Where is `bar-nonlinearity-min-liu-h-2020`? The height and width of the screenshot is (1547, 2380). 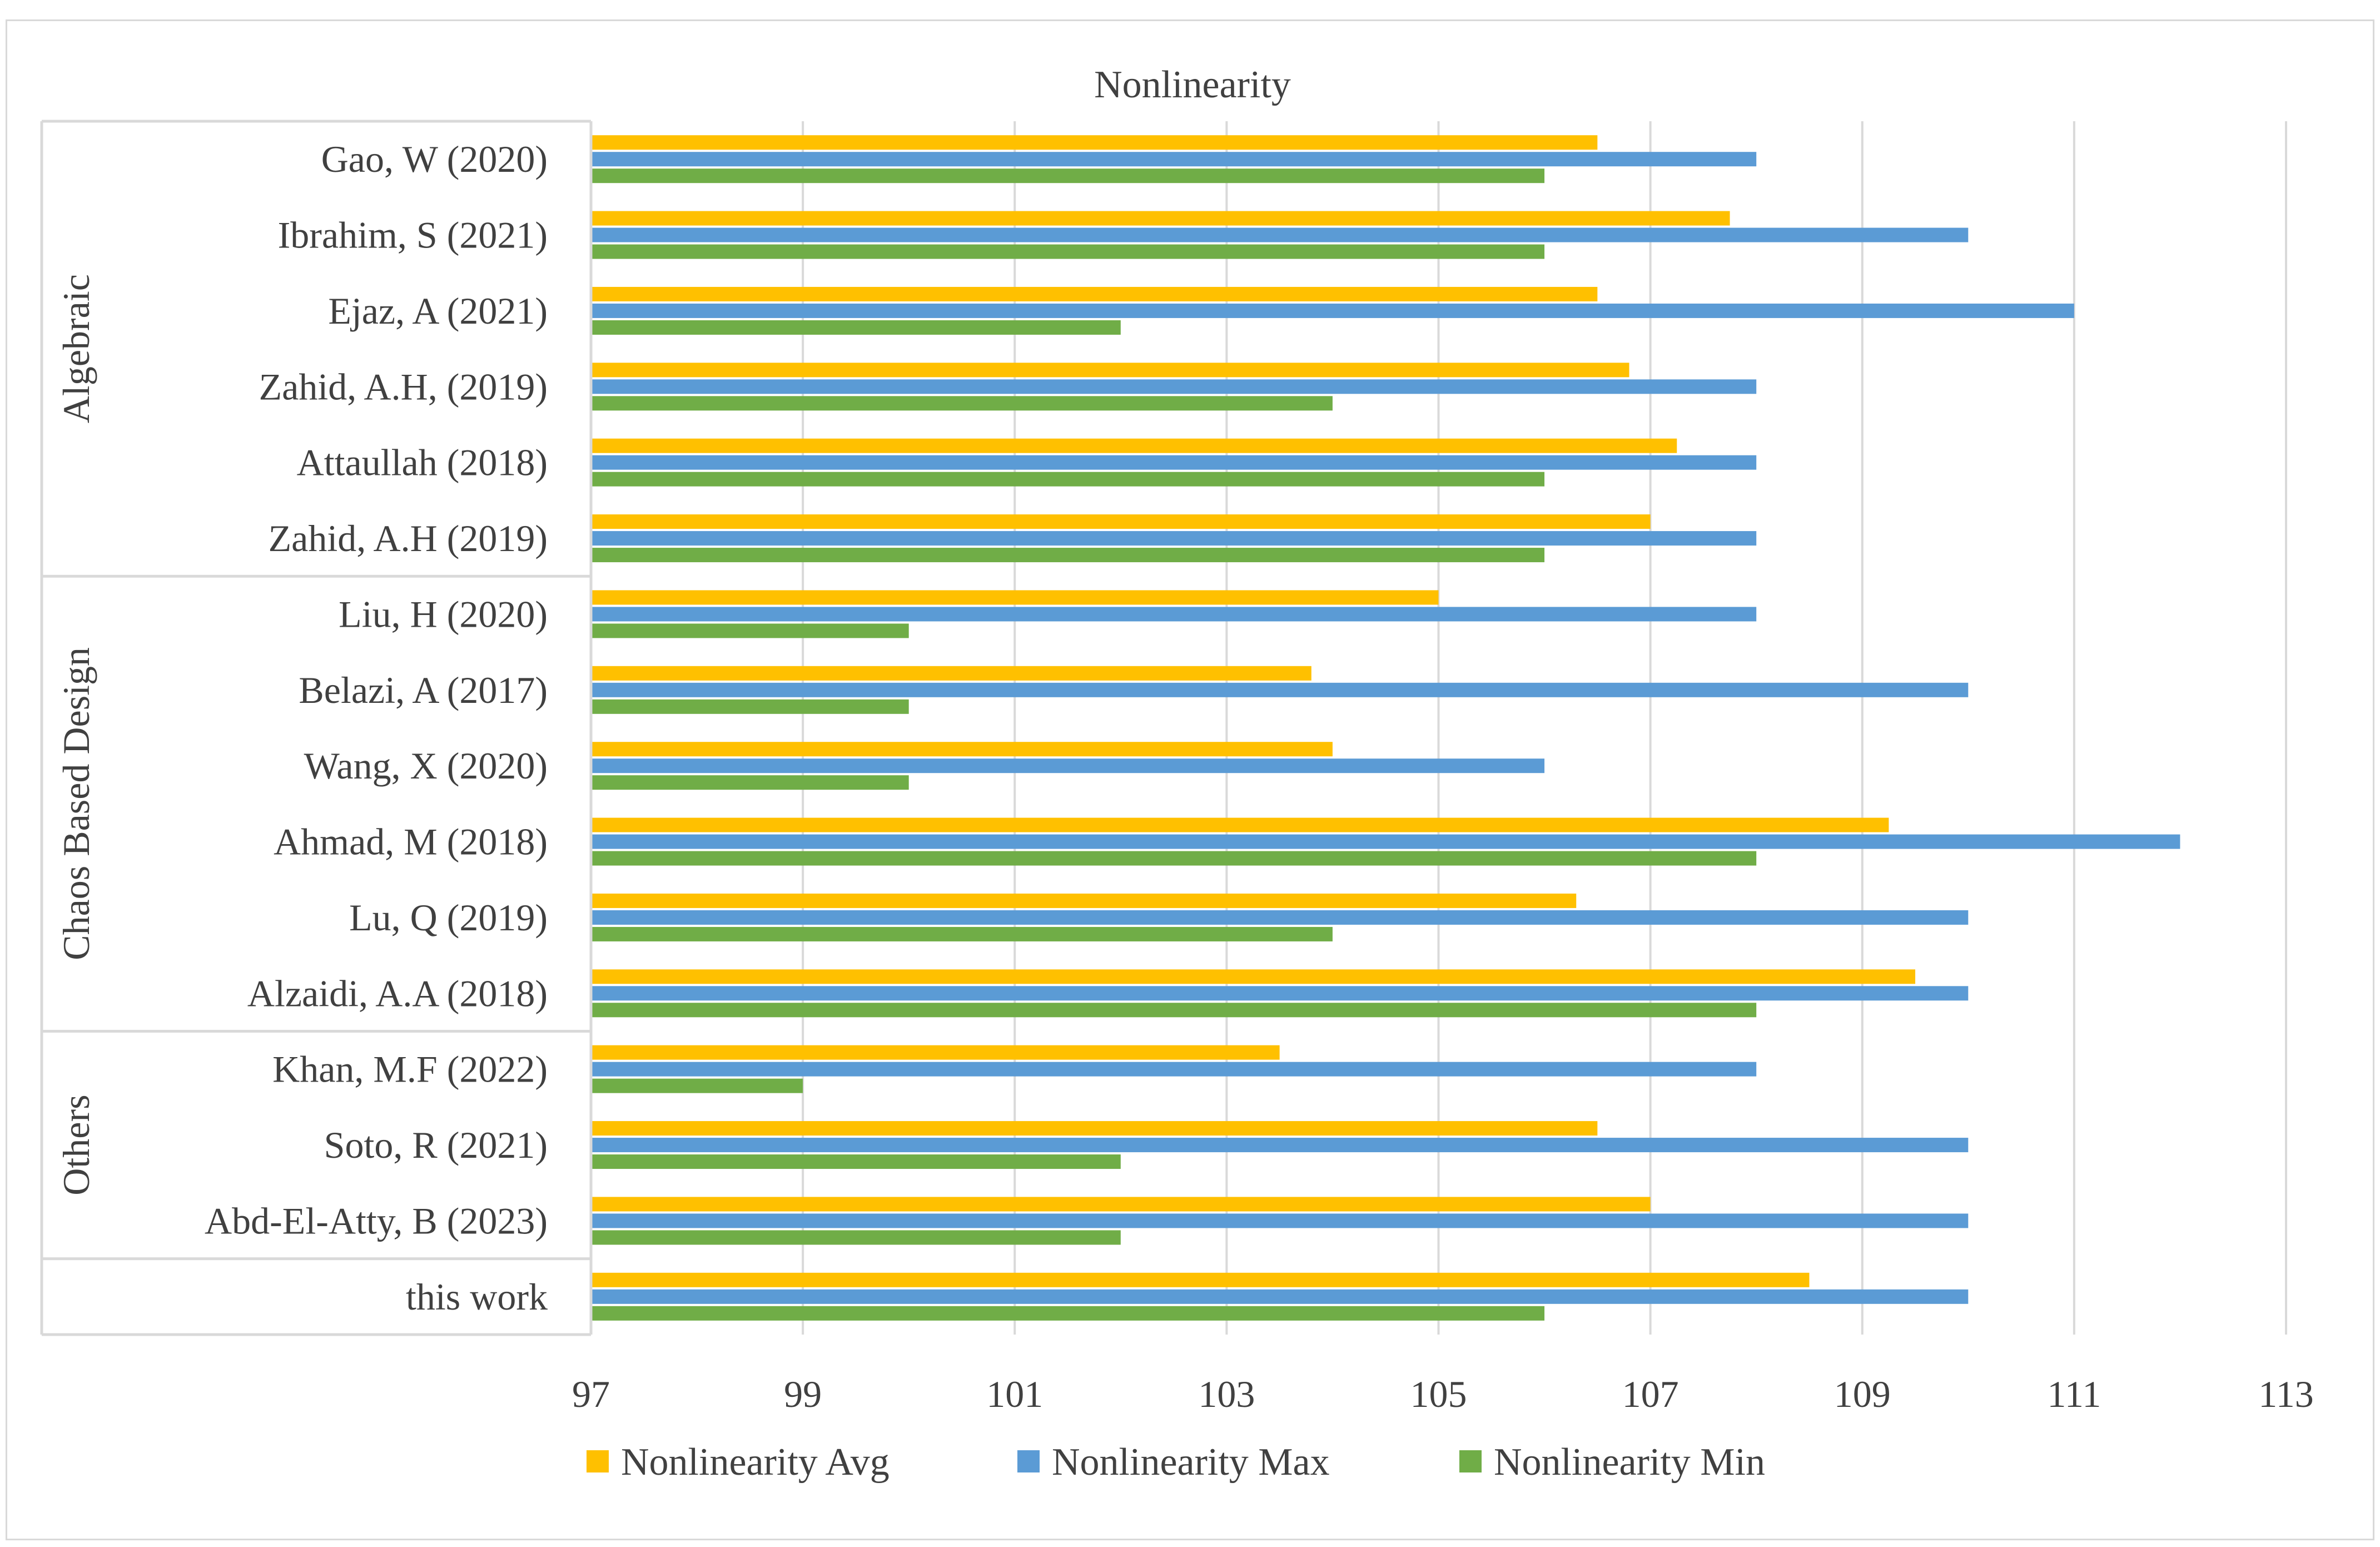 bar-nonlinearity-min-liu-h-2020 is located at coordinates (750, 630).